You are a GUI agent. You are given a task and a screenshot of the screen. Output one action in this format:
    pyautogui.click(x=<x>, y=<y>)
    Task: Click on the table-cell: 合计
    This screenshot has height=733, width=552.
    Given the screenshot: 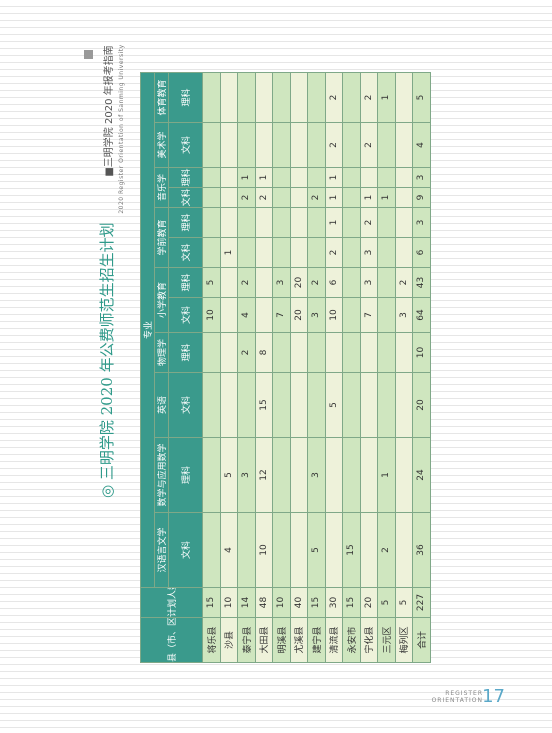 What is the action you would take?
    pyautogui.click(x=421, y=640)
    